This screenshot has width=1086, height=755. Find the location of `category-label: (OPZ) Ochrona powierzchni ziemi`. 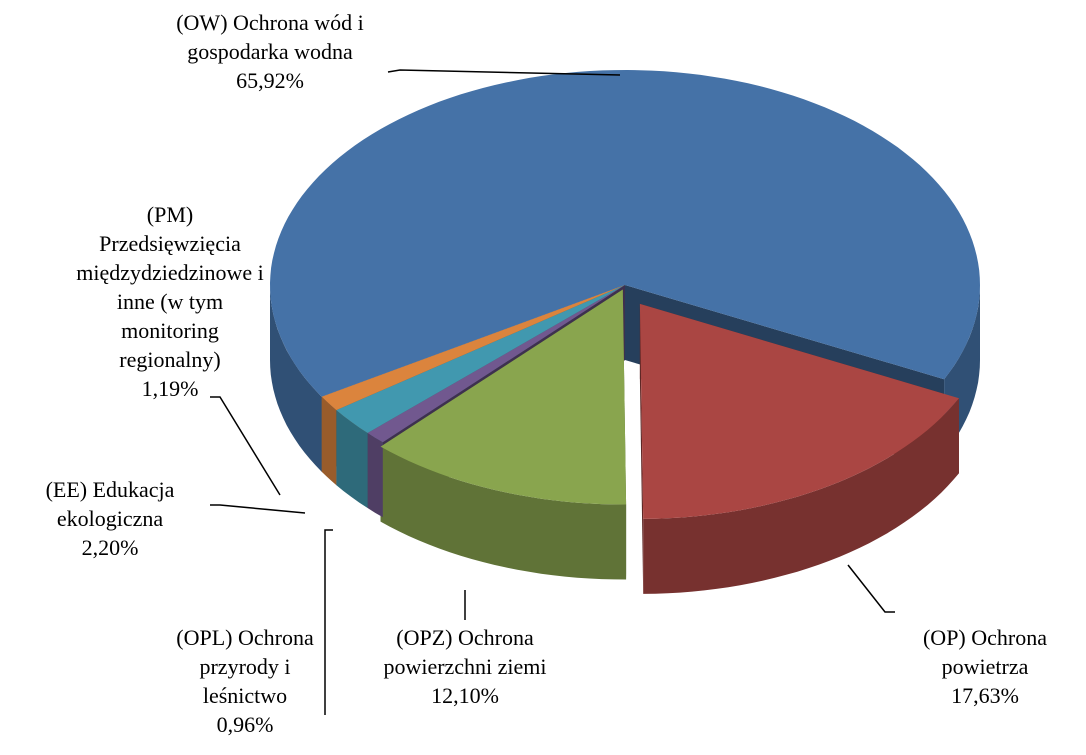

category-label: (OPZ) Ochrona powierzchni ziemi is located at coordinates (465, 652).